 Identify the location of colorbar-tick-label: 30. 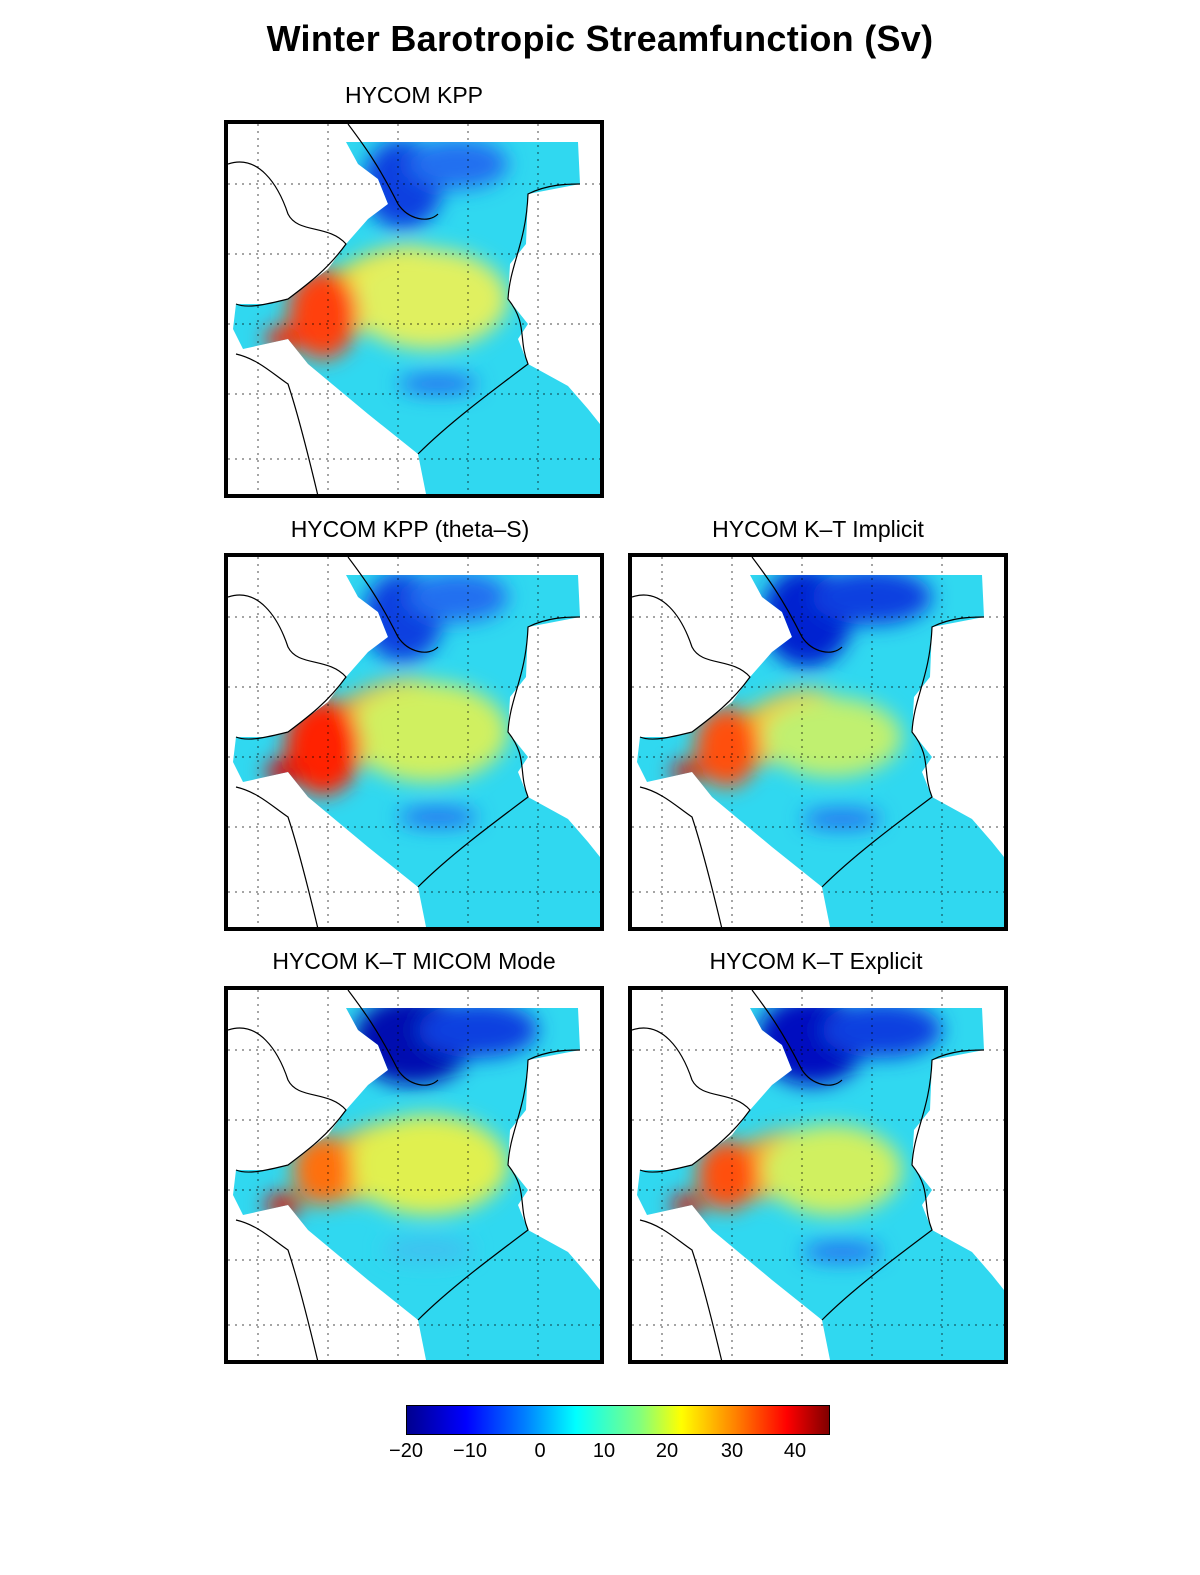
(732, 1451).